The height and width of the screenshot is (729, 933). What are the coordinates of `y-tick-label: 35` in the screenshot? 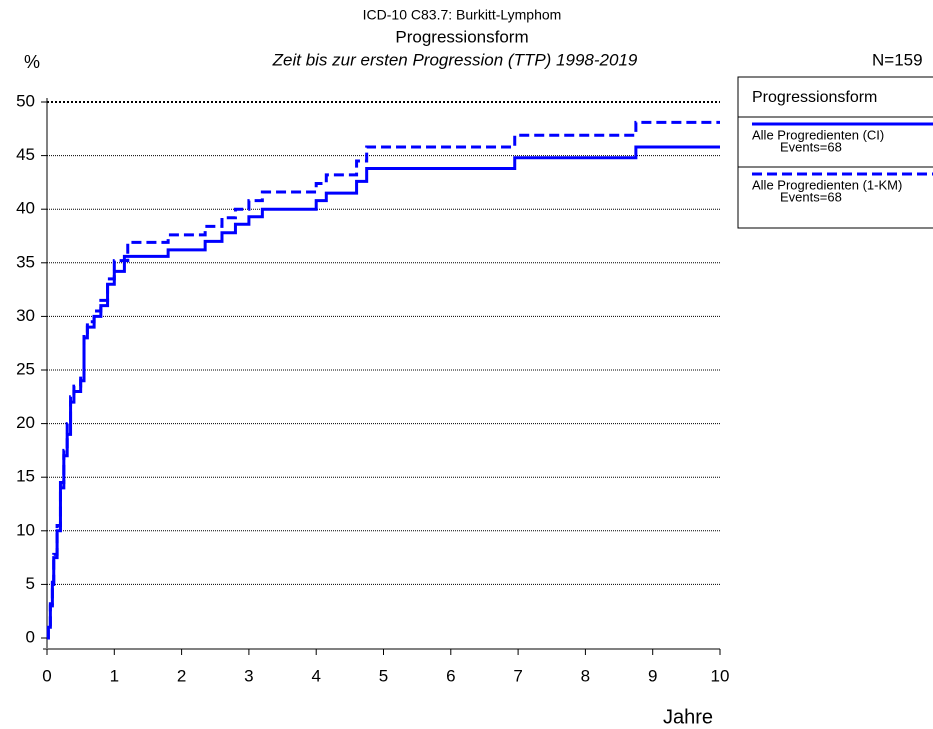 It's located at (25, 261).